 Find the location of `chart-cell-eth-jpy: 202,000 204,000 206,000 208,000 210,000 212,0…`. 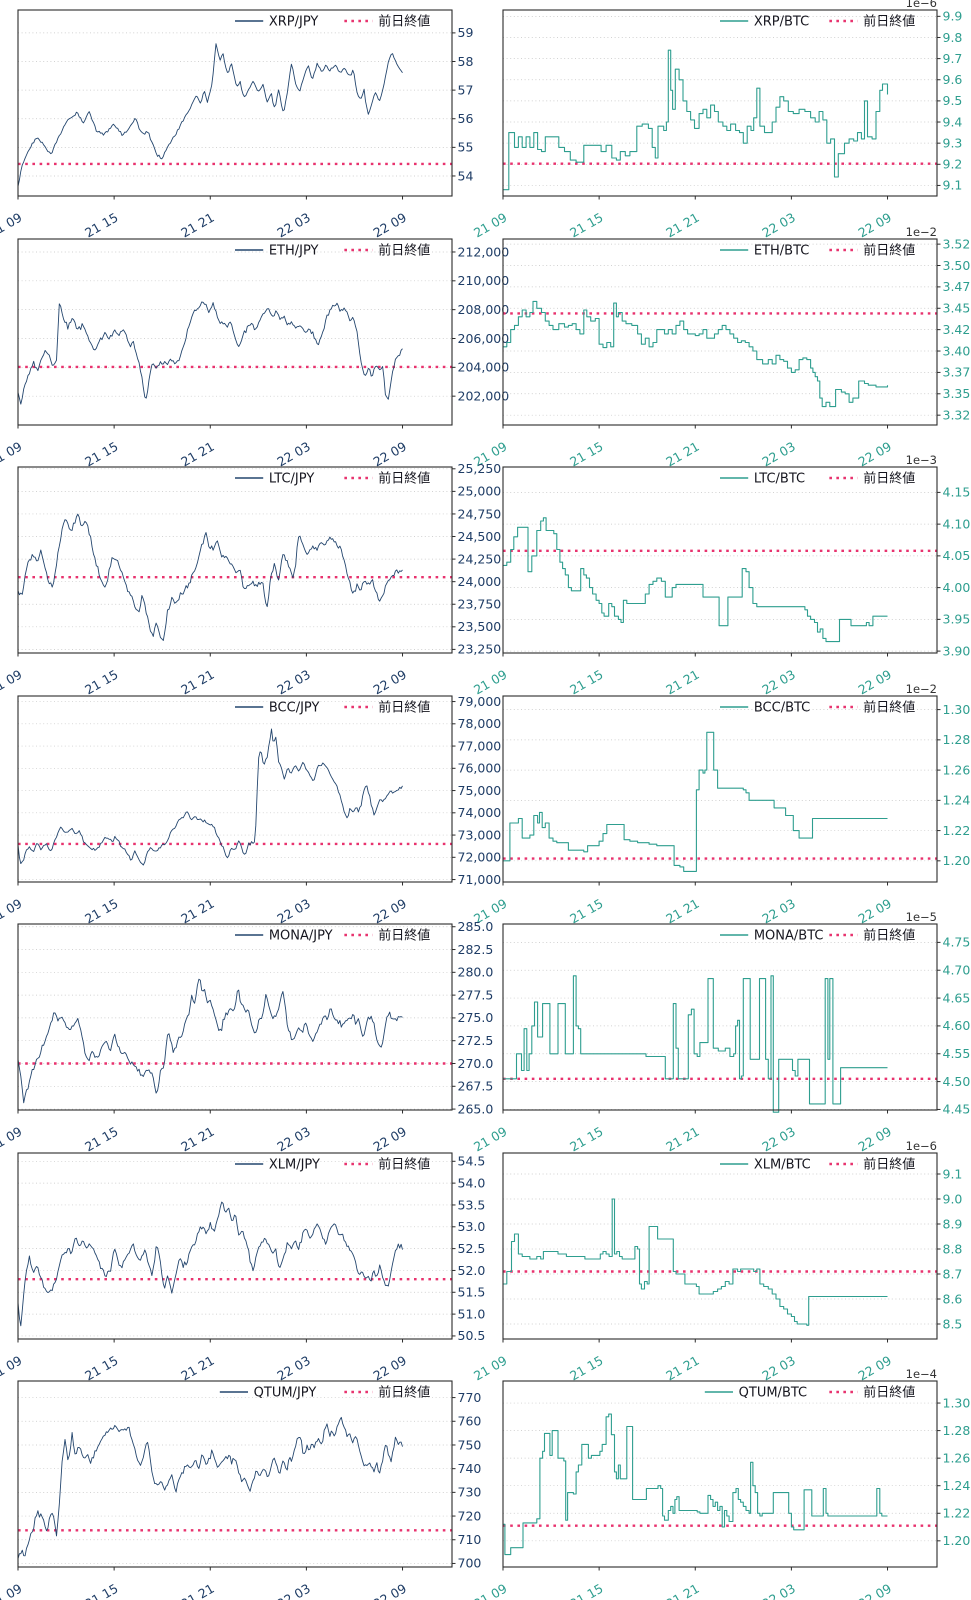

chart-cell-eth-jpy: 202,000 204,000 206,000 208,000 210,000 212,0… is located at coordinates (254, 349).